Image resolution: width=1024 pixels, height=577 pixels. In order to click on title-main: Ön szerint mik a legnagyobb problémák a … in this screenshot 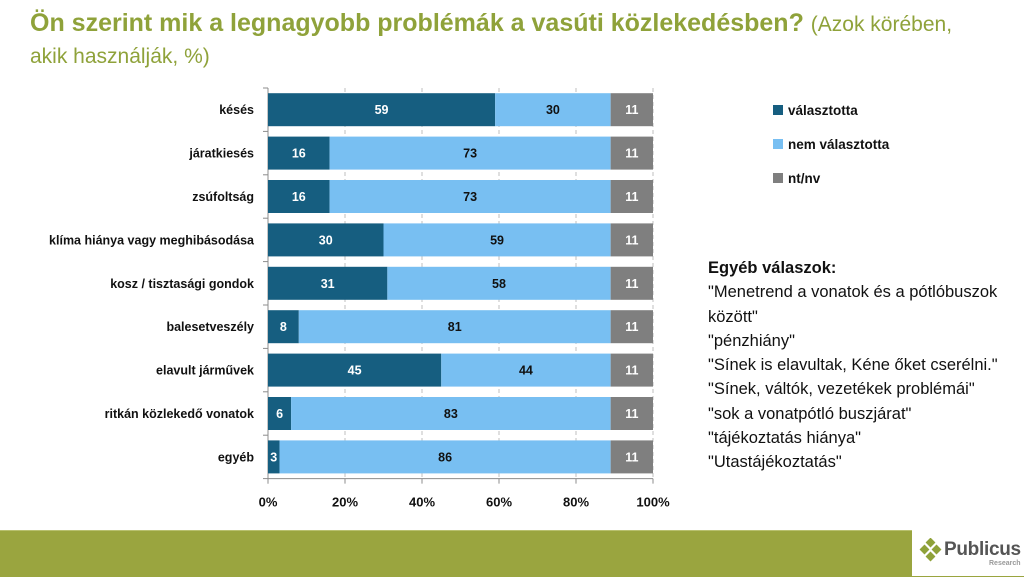, I will do `click(417, 23)`.